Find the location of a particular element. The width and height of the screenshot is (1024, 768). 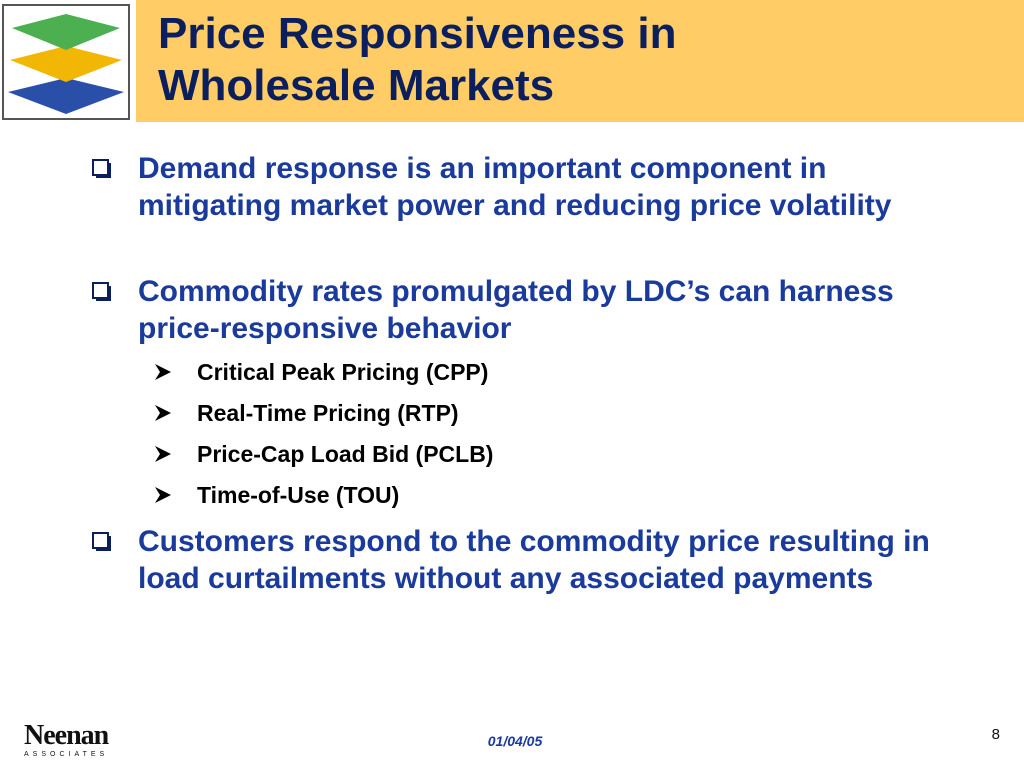

stacked-layers-icon is located at coordinates (66, 64).